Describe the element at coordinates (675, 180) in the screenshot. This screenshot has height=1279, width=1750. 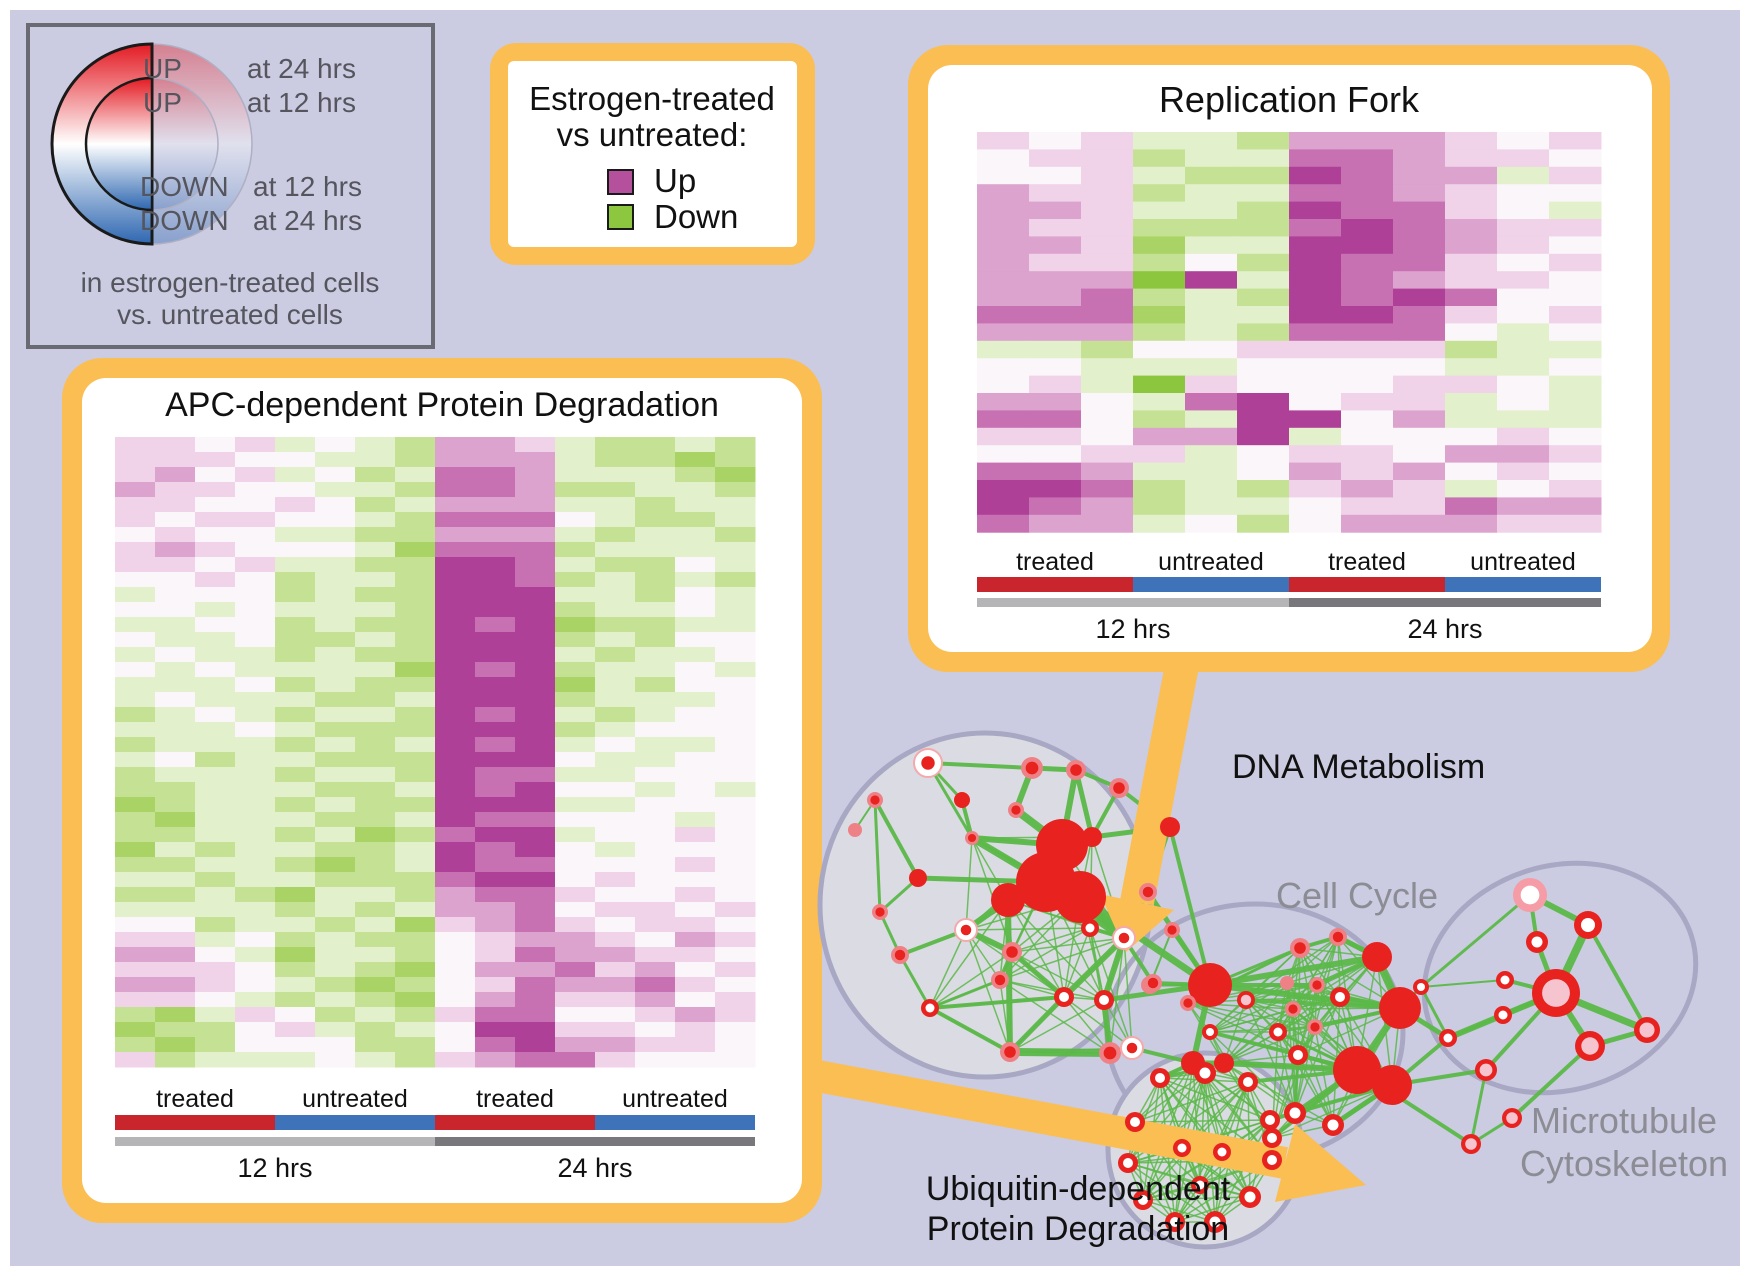
I see `up-label: Up` at that location.